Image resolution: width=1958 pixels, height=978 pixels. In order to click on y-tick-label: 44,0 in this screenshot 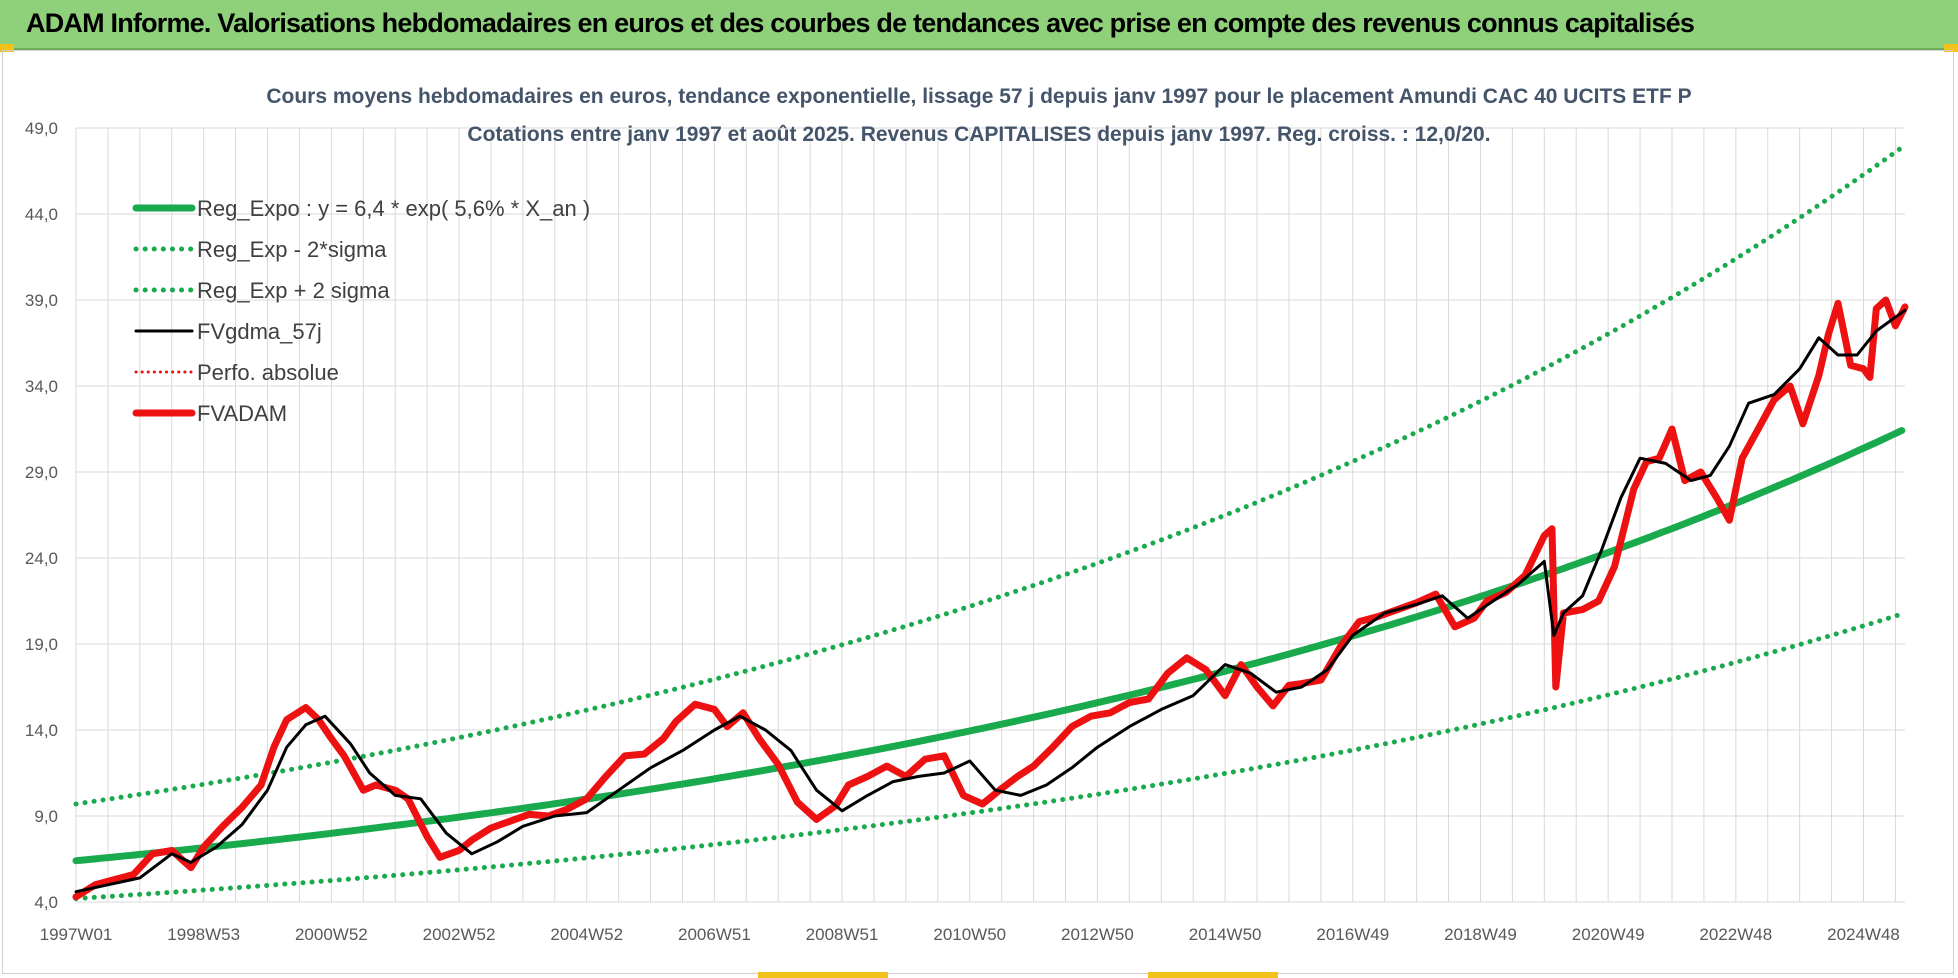, I will do `click(41, 214)`.